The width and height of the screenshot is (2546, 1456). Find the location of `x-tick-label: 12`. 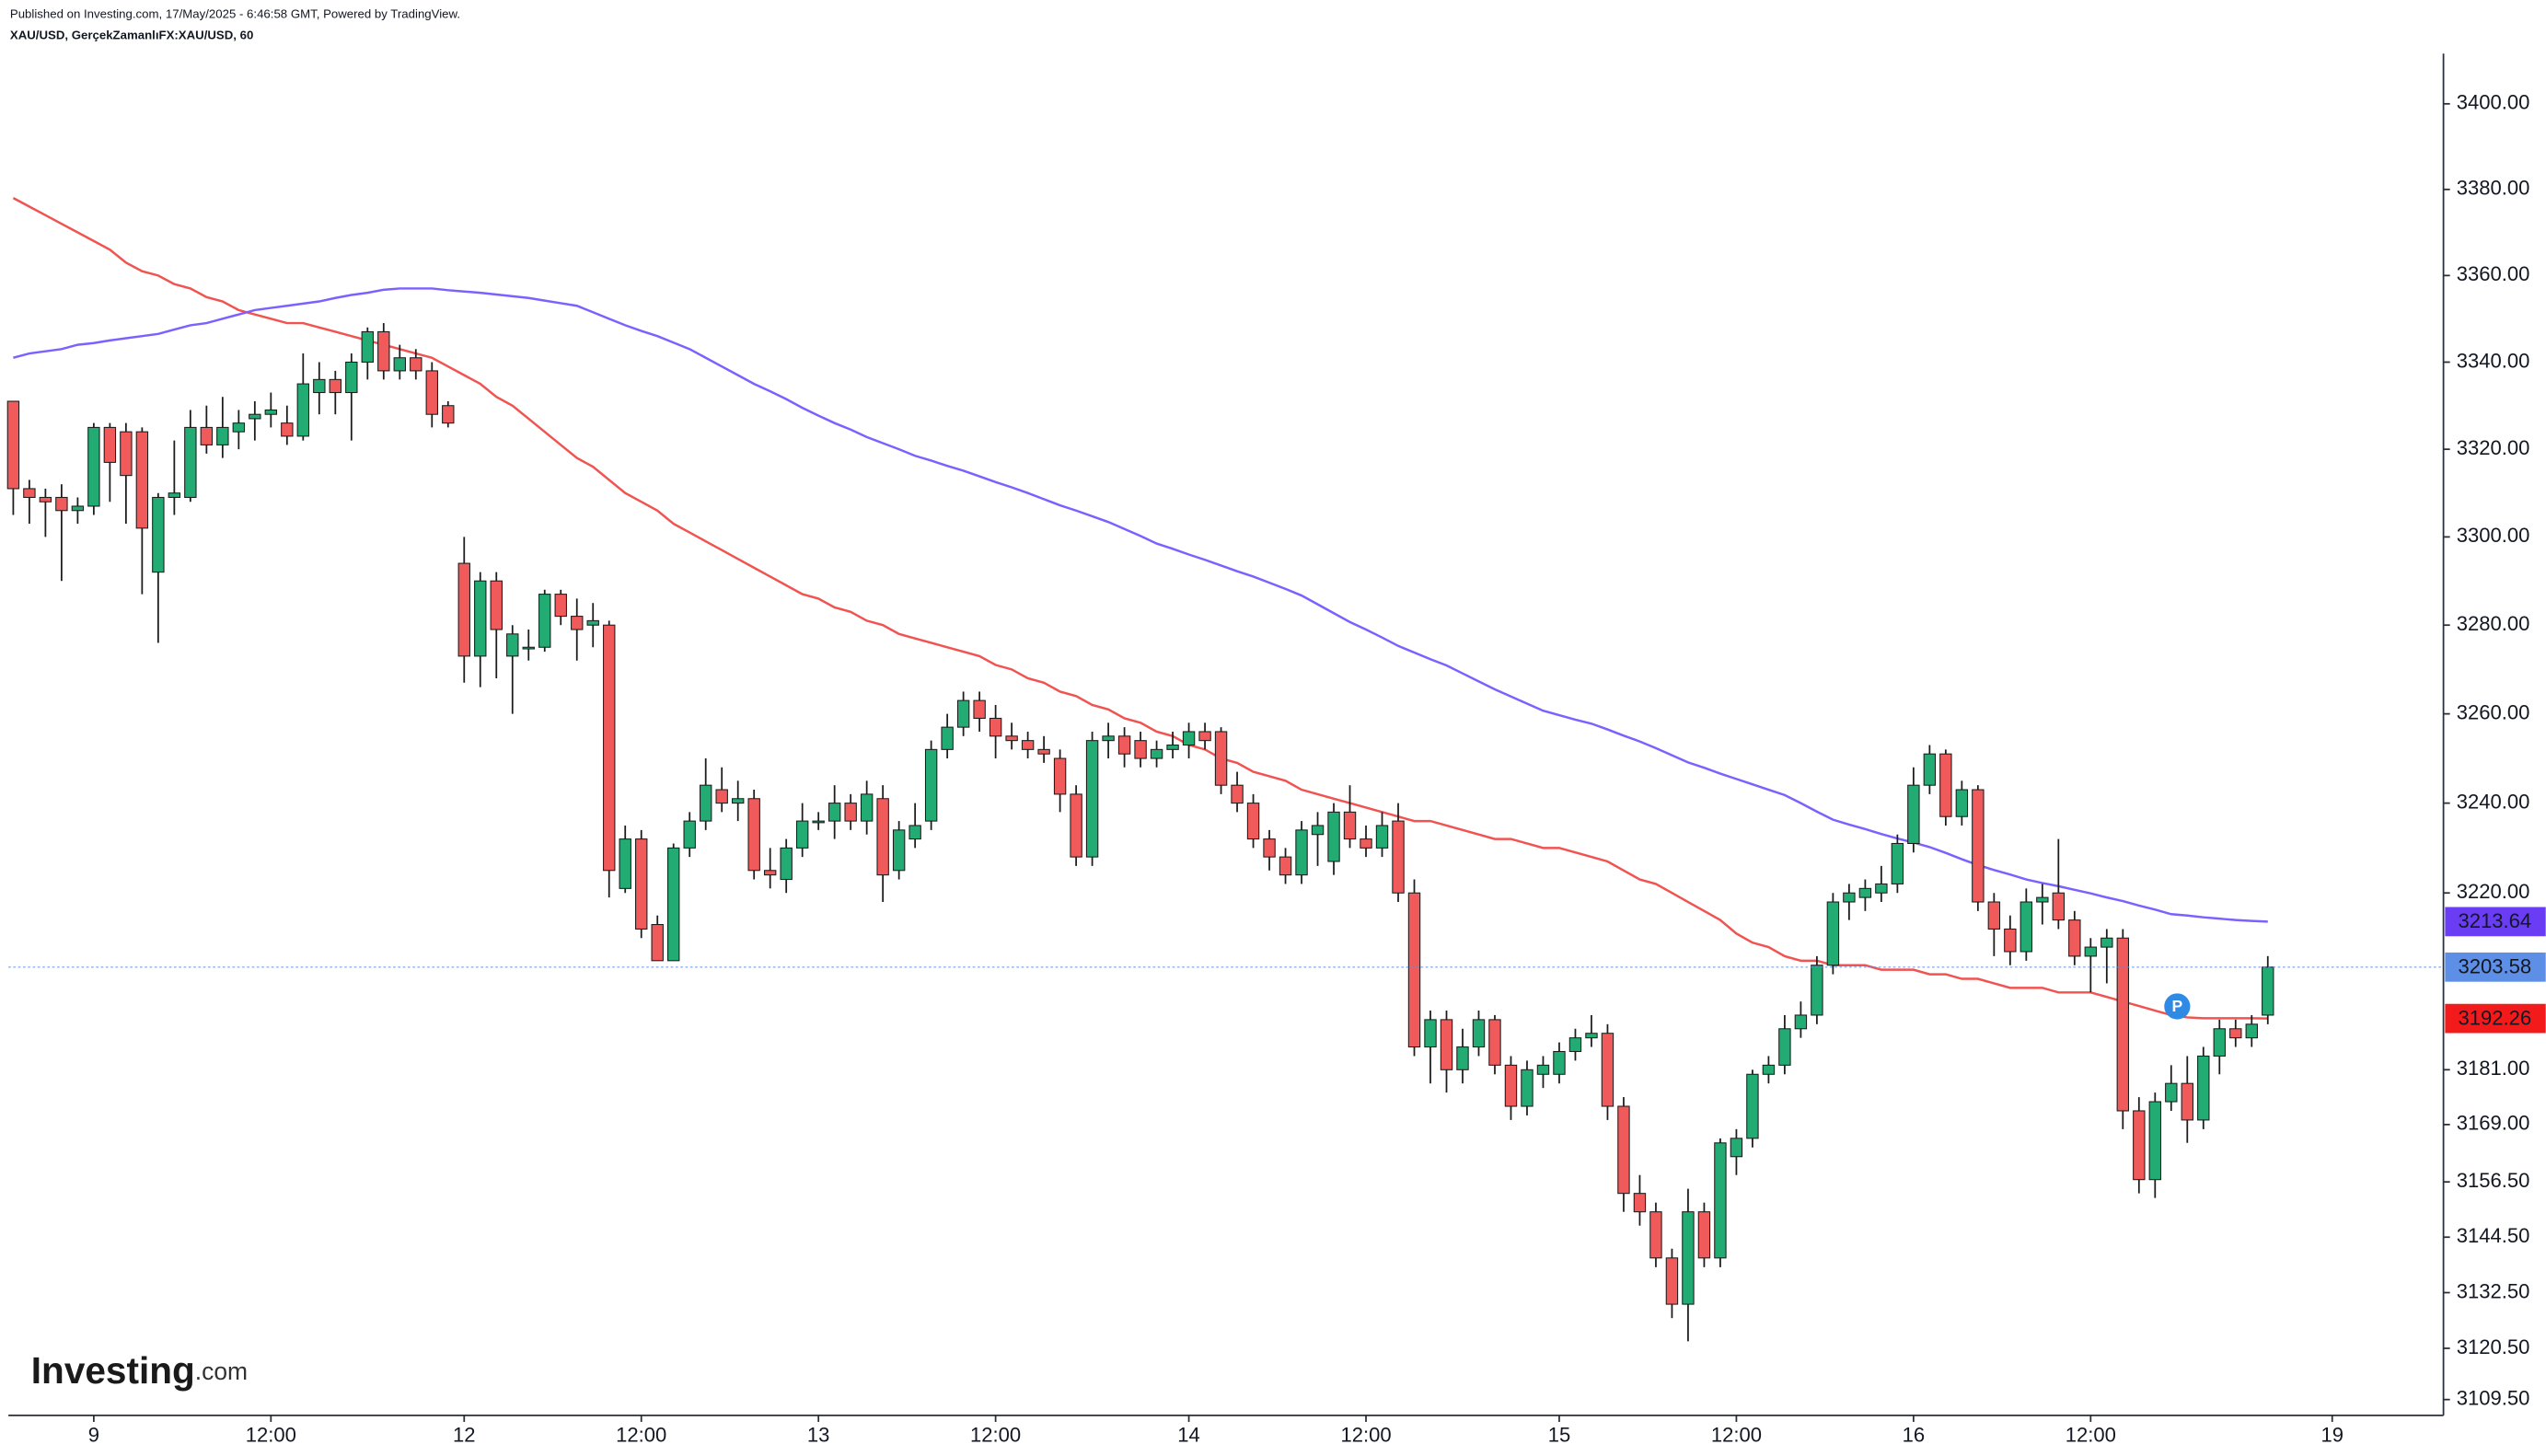

x-tick-label: 12 is located at coordinates (464, 1435).